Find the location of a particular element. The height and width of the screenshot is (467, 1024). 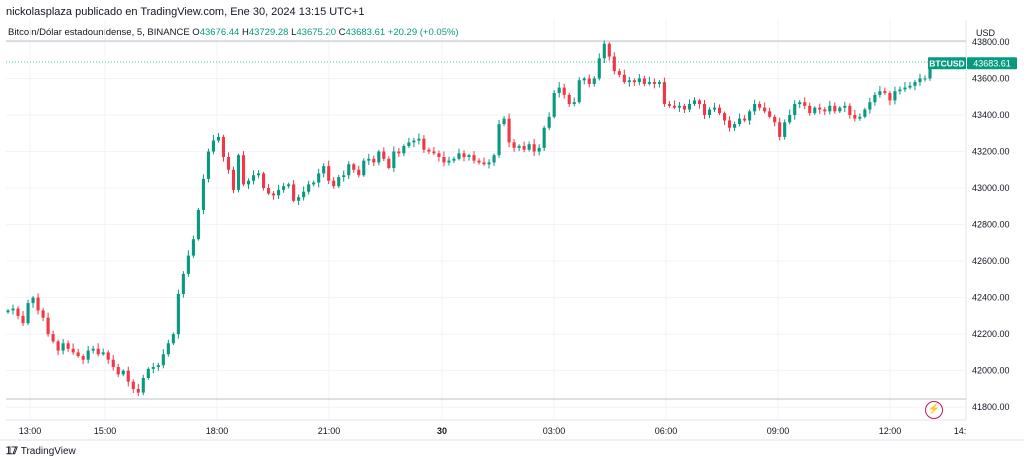

y-tick-label: 42400.00 is located at coordinates (991, 298).